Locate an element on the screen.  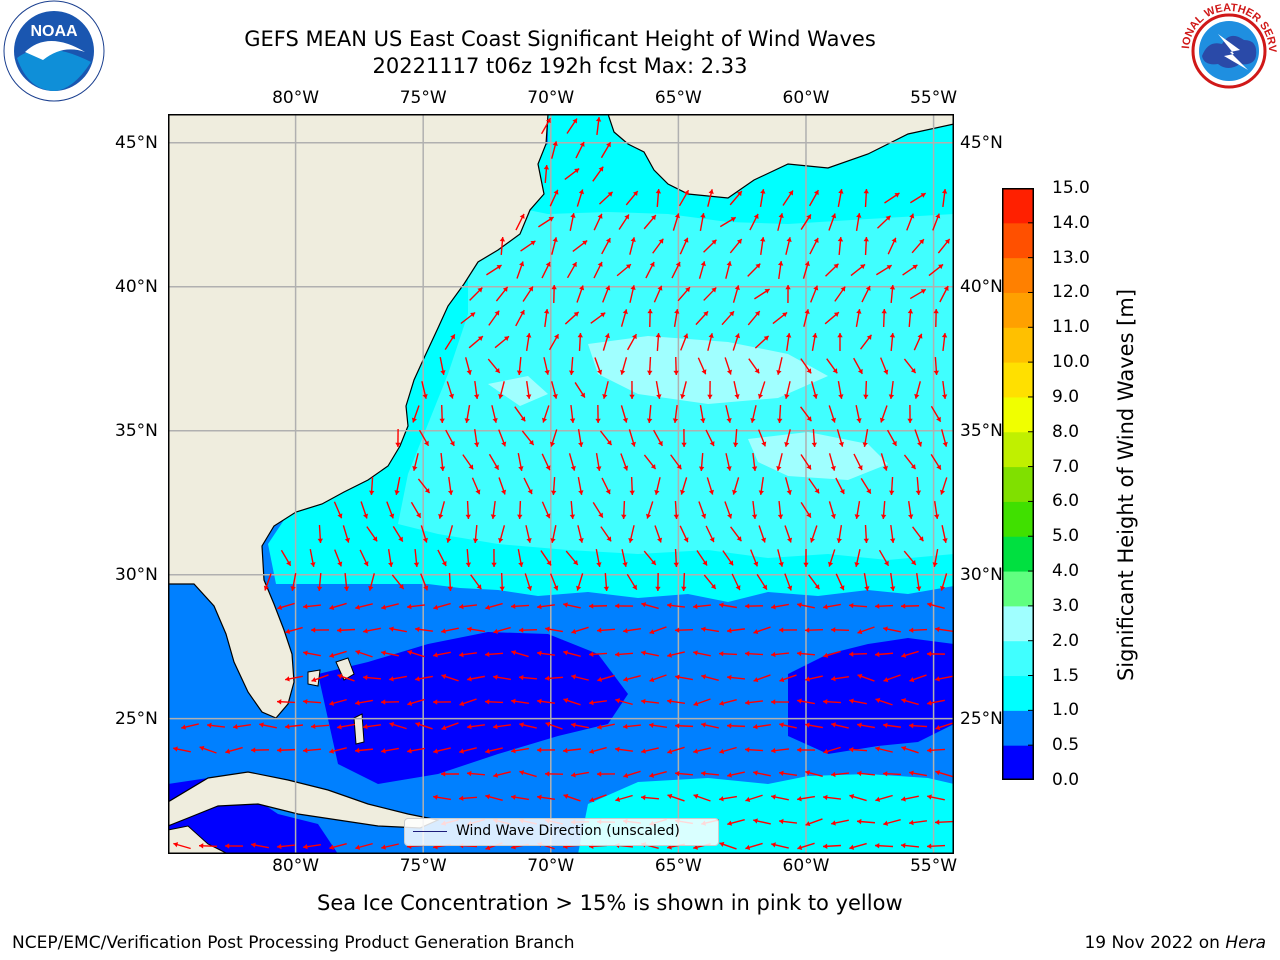
colorbar-tick-label: 4.0 is located at coordinates (1066, 571).